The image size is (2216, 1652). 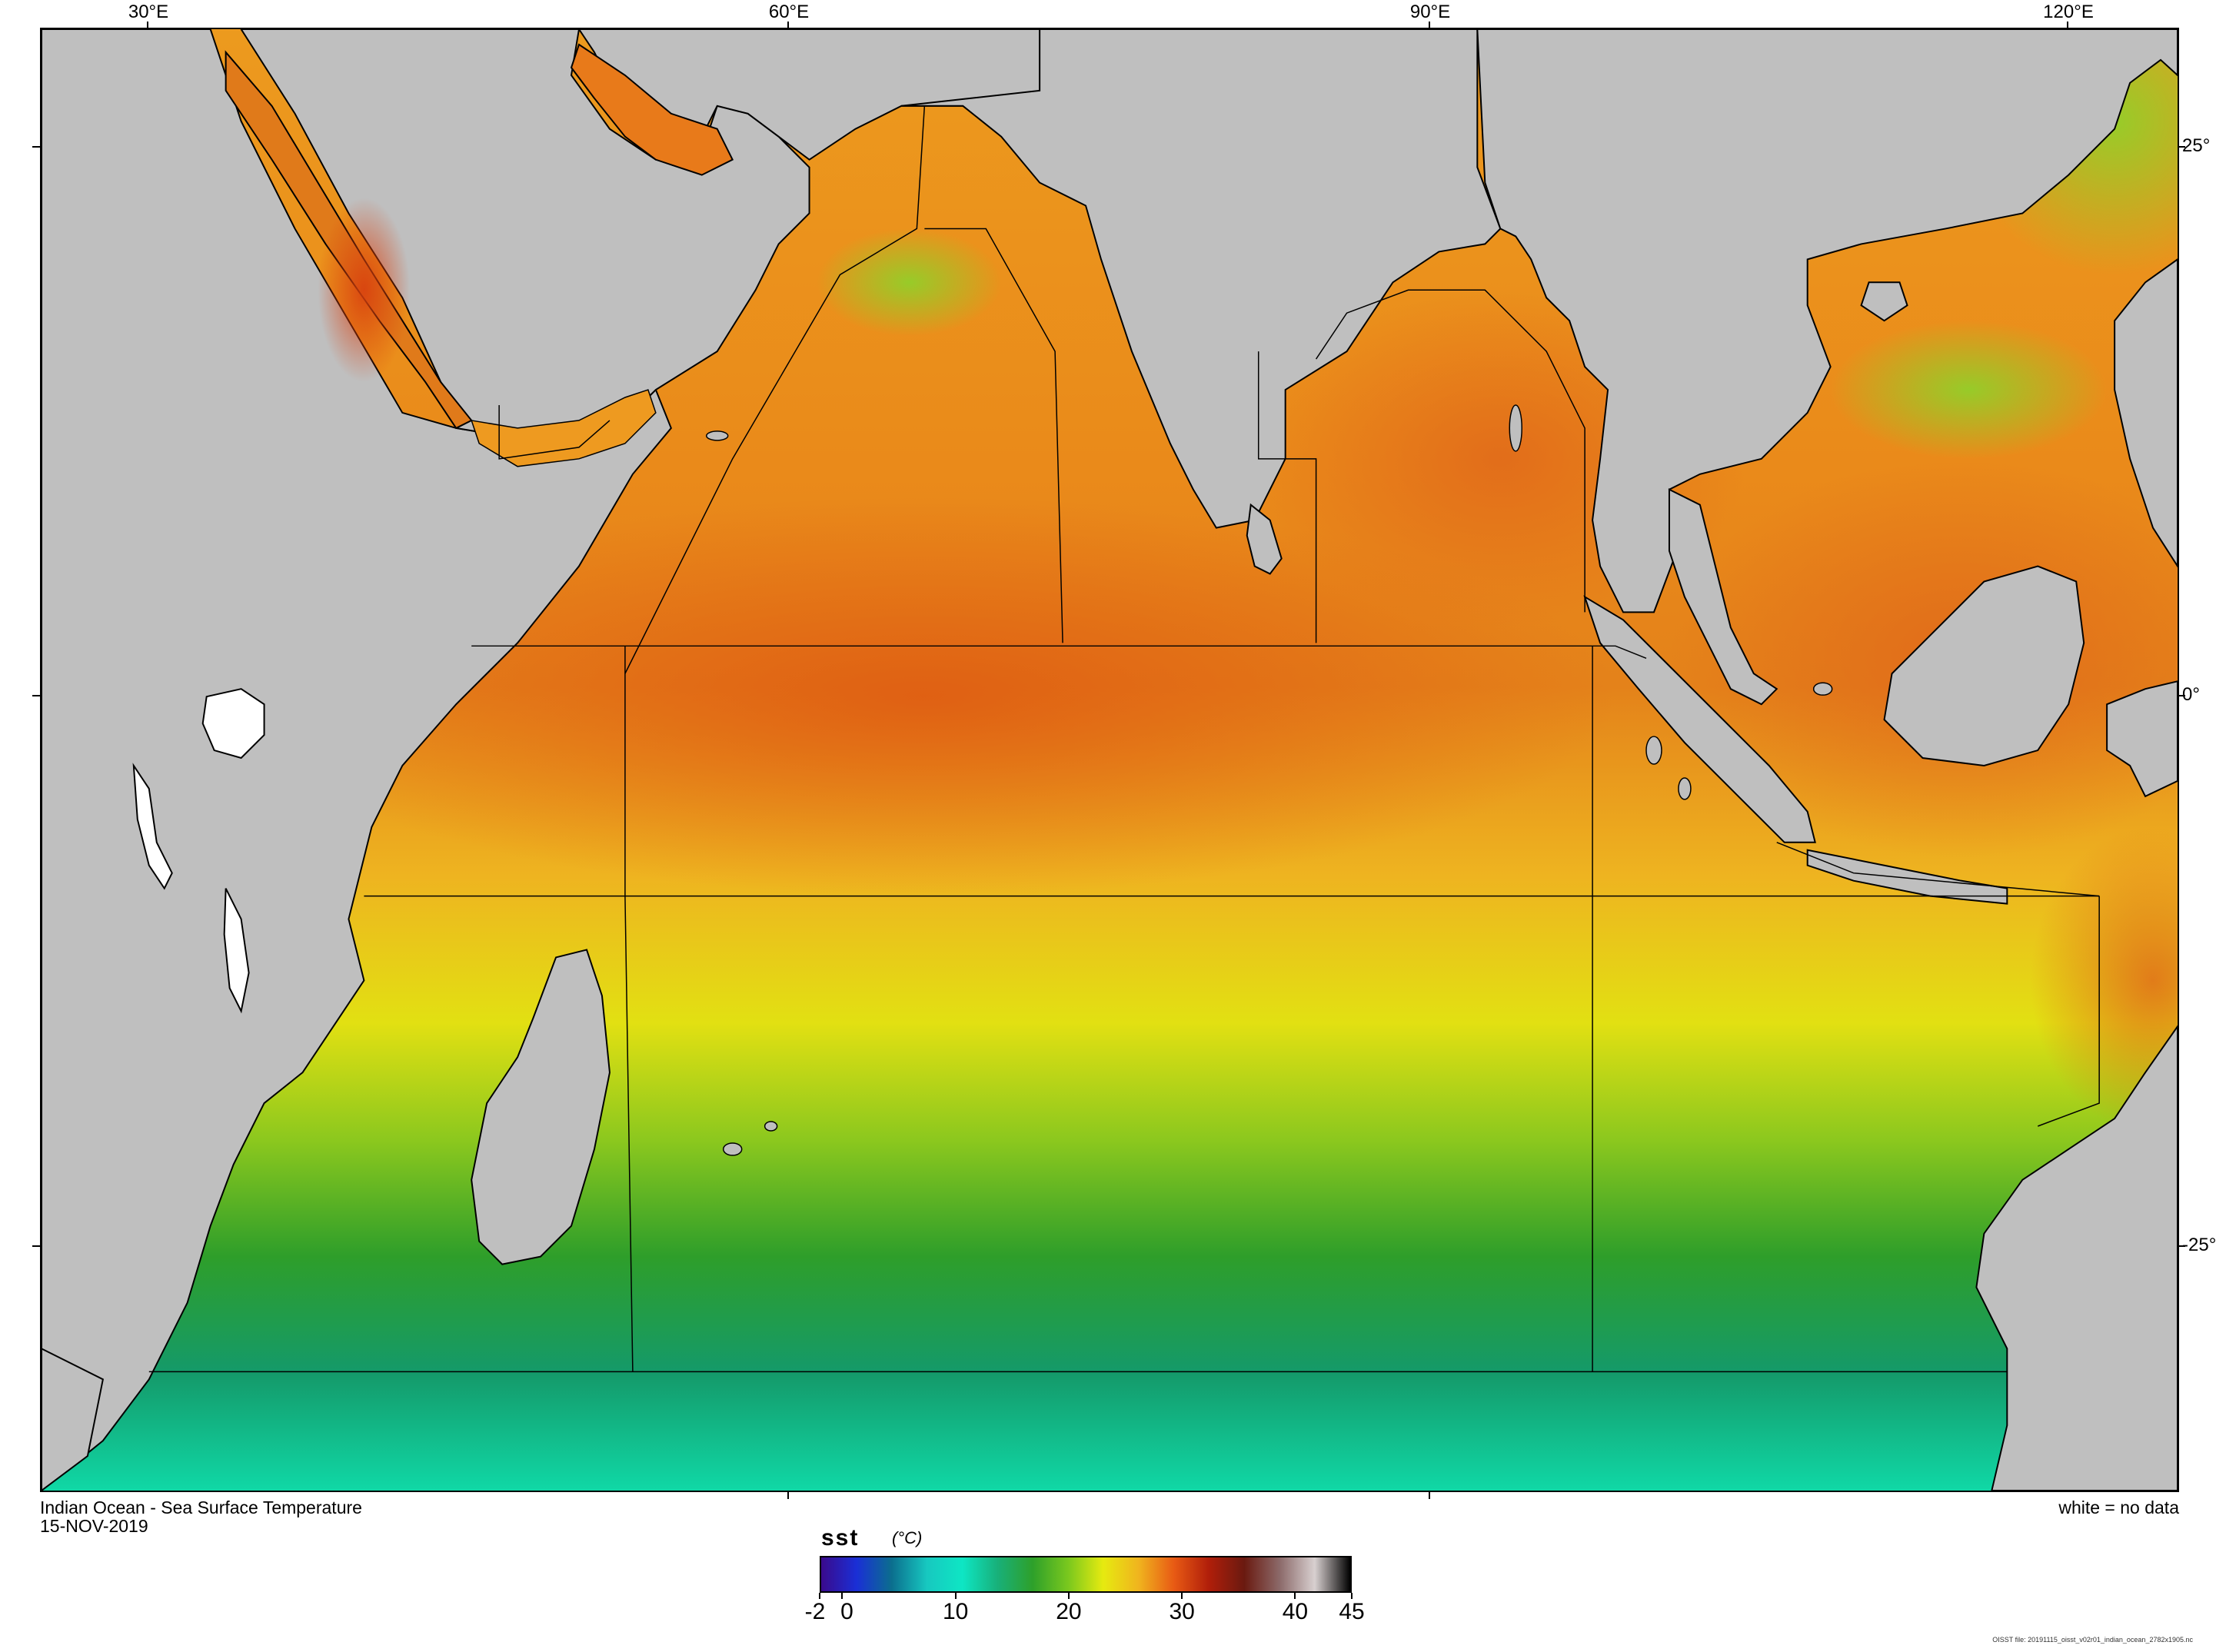 What do you see at coordinates (2146, 413) in the screenshot?
I see `land-philippines` at bounding box center [2146, 413].